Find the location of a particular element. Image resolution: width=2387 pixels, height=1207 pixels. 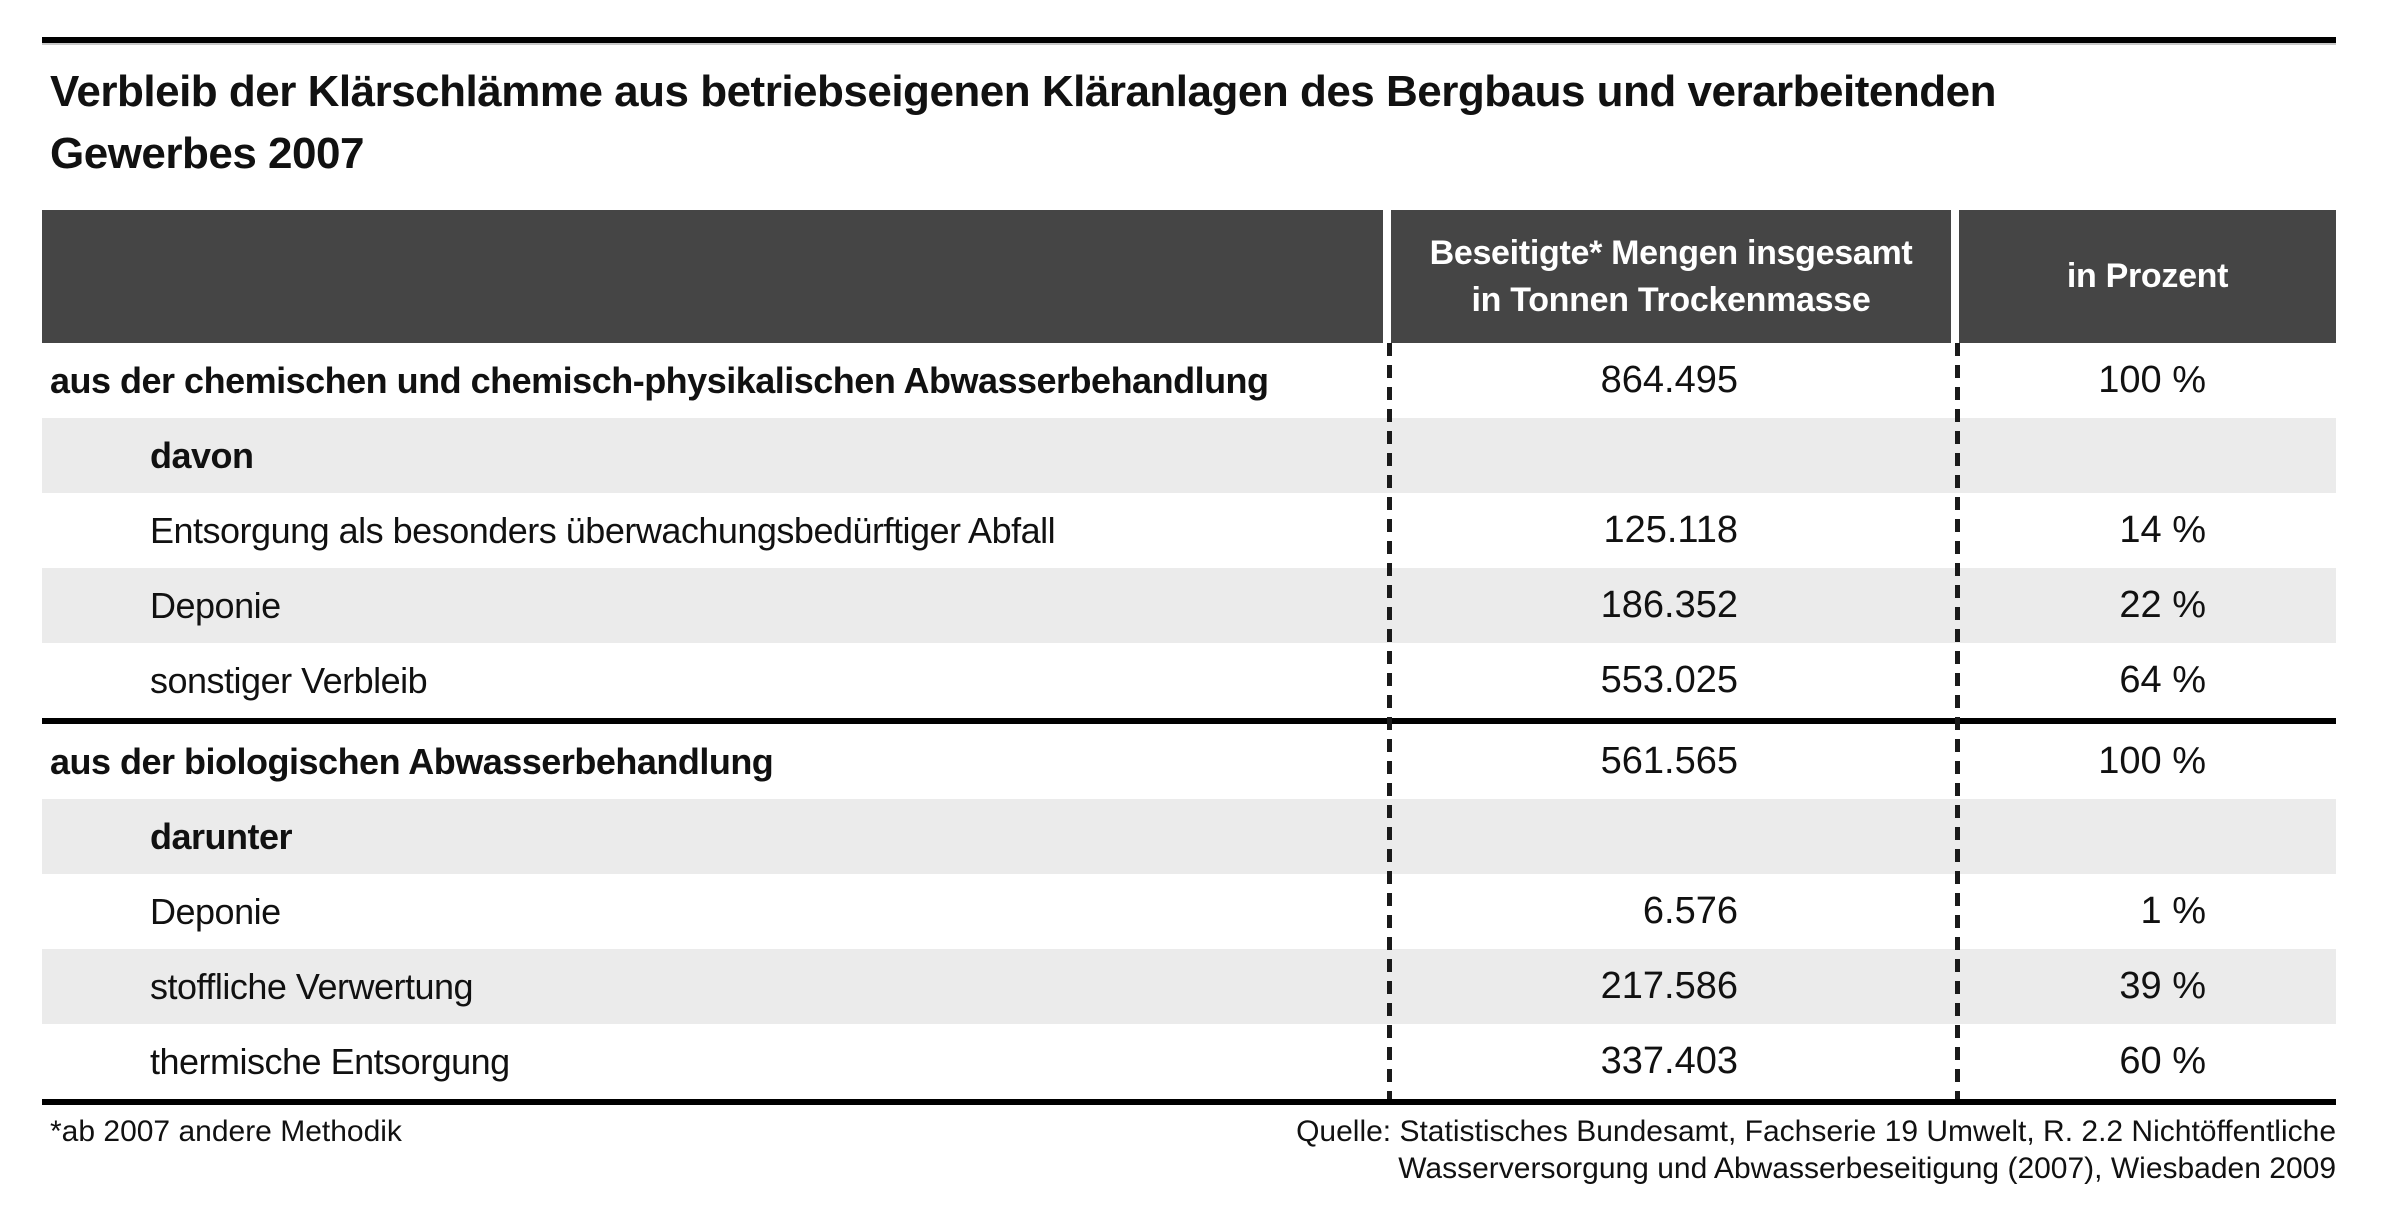

header-amount-line-2: in Tonnen Trockenmasse is located at coordinates (1671, 299).